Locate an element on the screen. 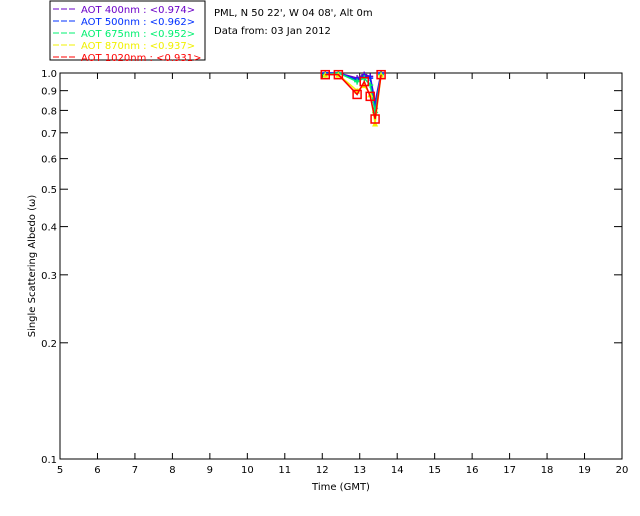  x-tick-label: 11 is located at coordinates (284, 470).